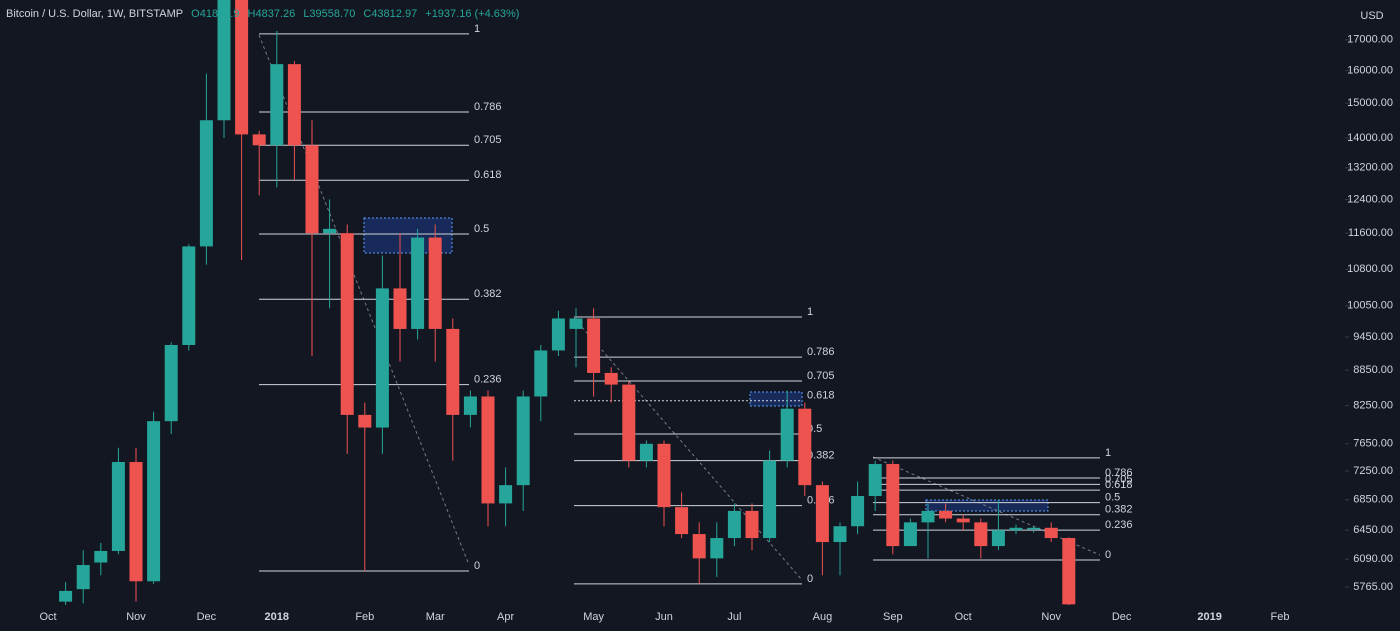 This screenshot has height=631, width=1400. I want to click on y-tick-label: 6850.00, so click(1373, 500).